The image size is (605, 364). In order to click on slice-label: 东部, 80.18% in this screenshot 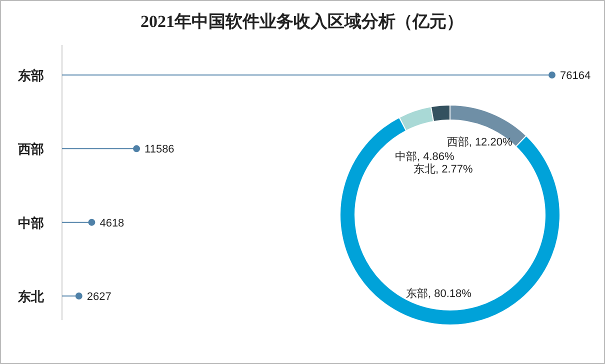, I will do `click(439, 293)`.